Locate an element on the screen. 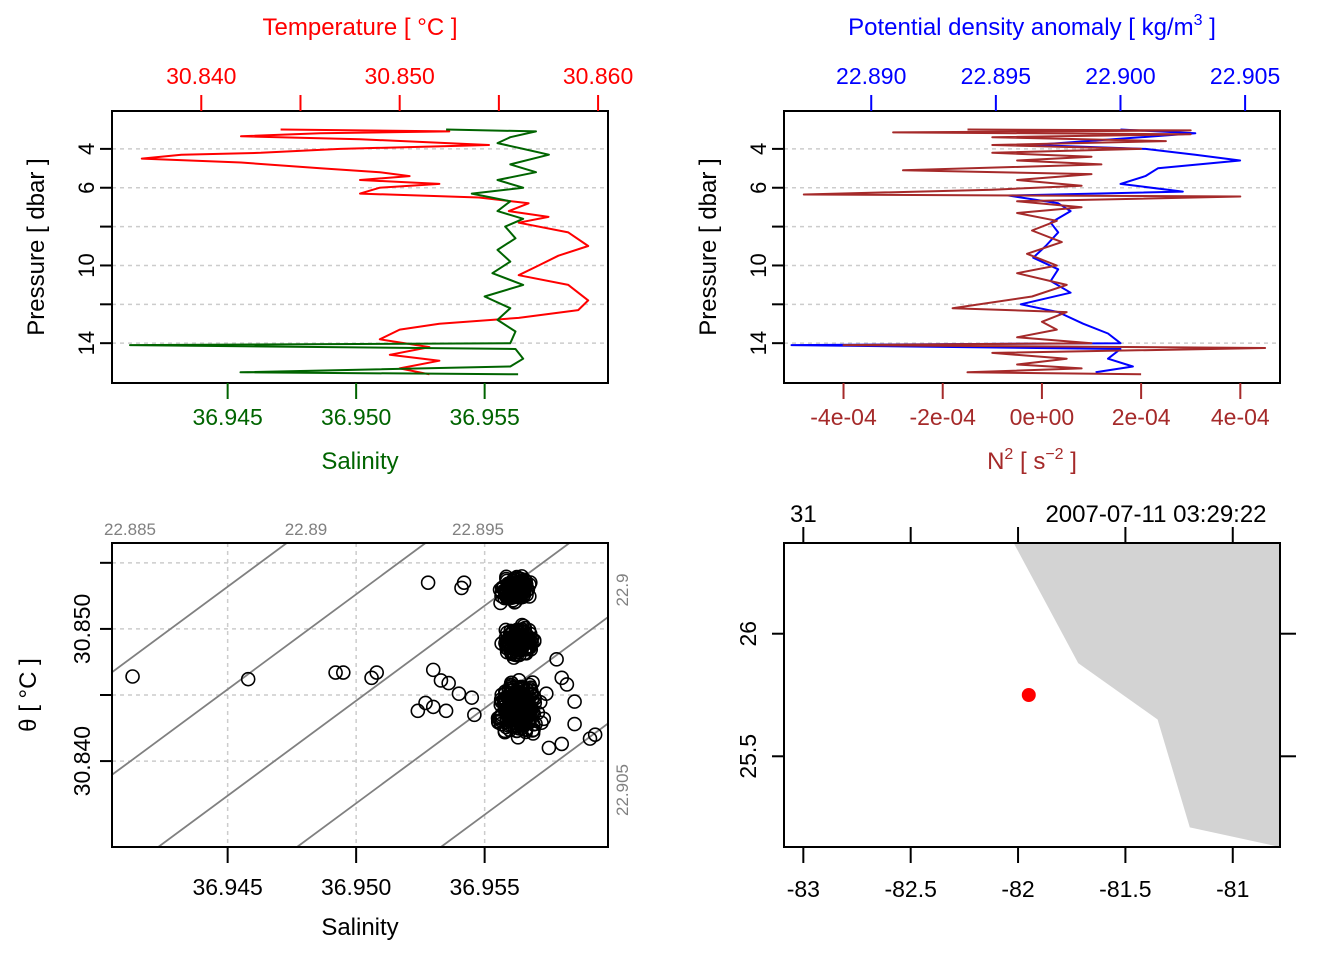 This screenshot has height=965, width=1344. top-axis-tick-label: 22.900 is located at coordinates (1120, 76).